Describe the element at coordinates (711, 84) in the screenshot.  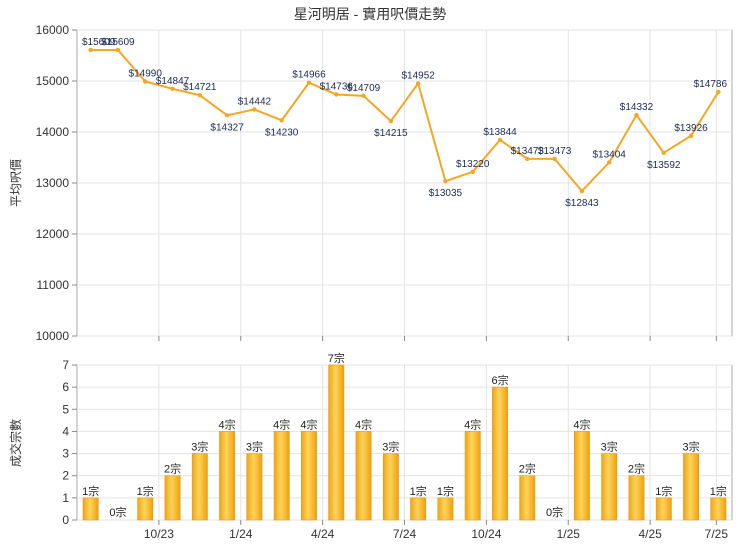
I see `price-data-label: $14786` at that location.